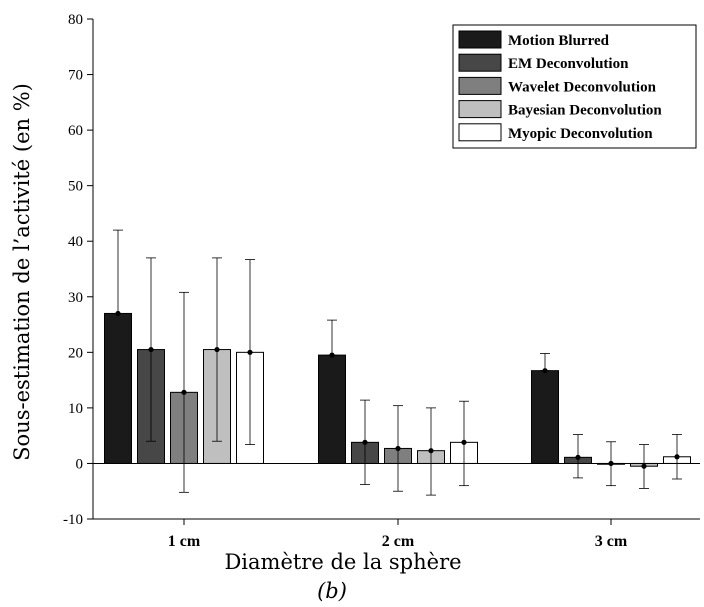  Describe the element at coordinates (75, 298) in the screenshot. I see `y-tick-label: 30` at that location.